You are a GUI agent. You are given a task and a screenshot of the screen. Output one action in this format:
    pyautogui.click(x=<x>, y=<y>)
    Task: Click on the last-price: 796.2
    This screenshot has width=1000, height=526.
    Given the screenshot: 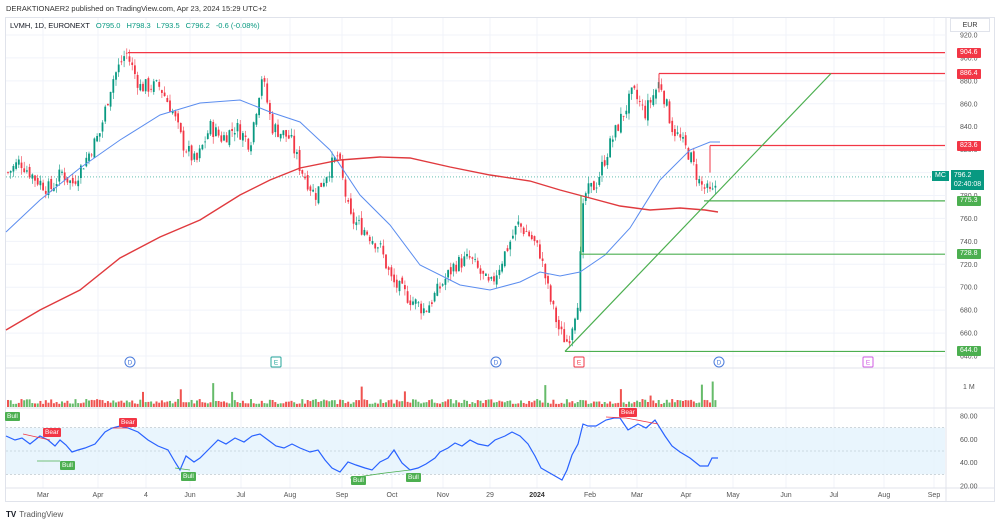 What is the action you would take?
    pyautogui.click(x=962, y=175)
    